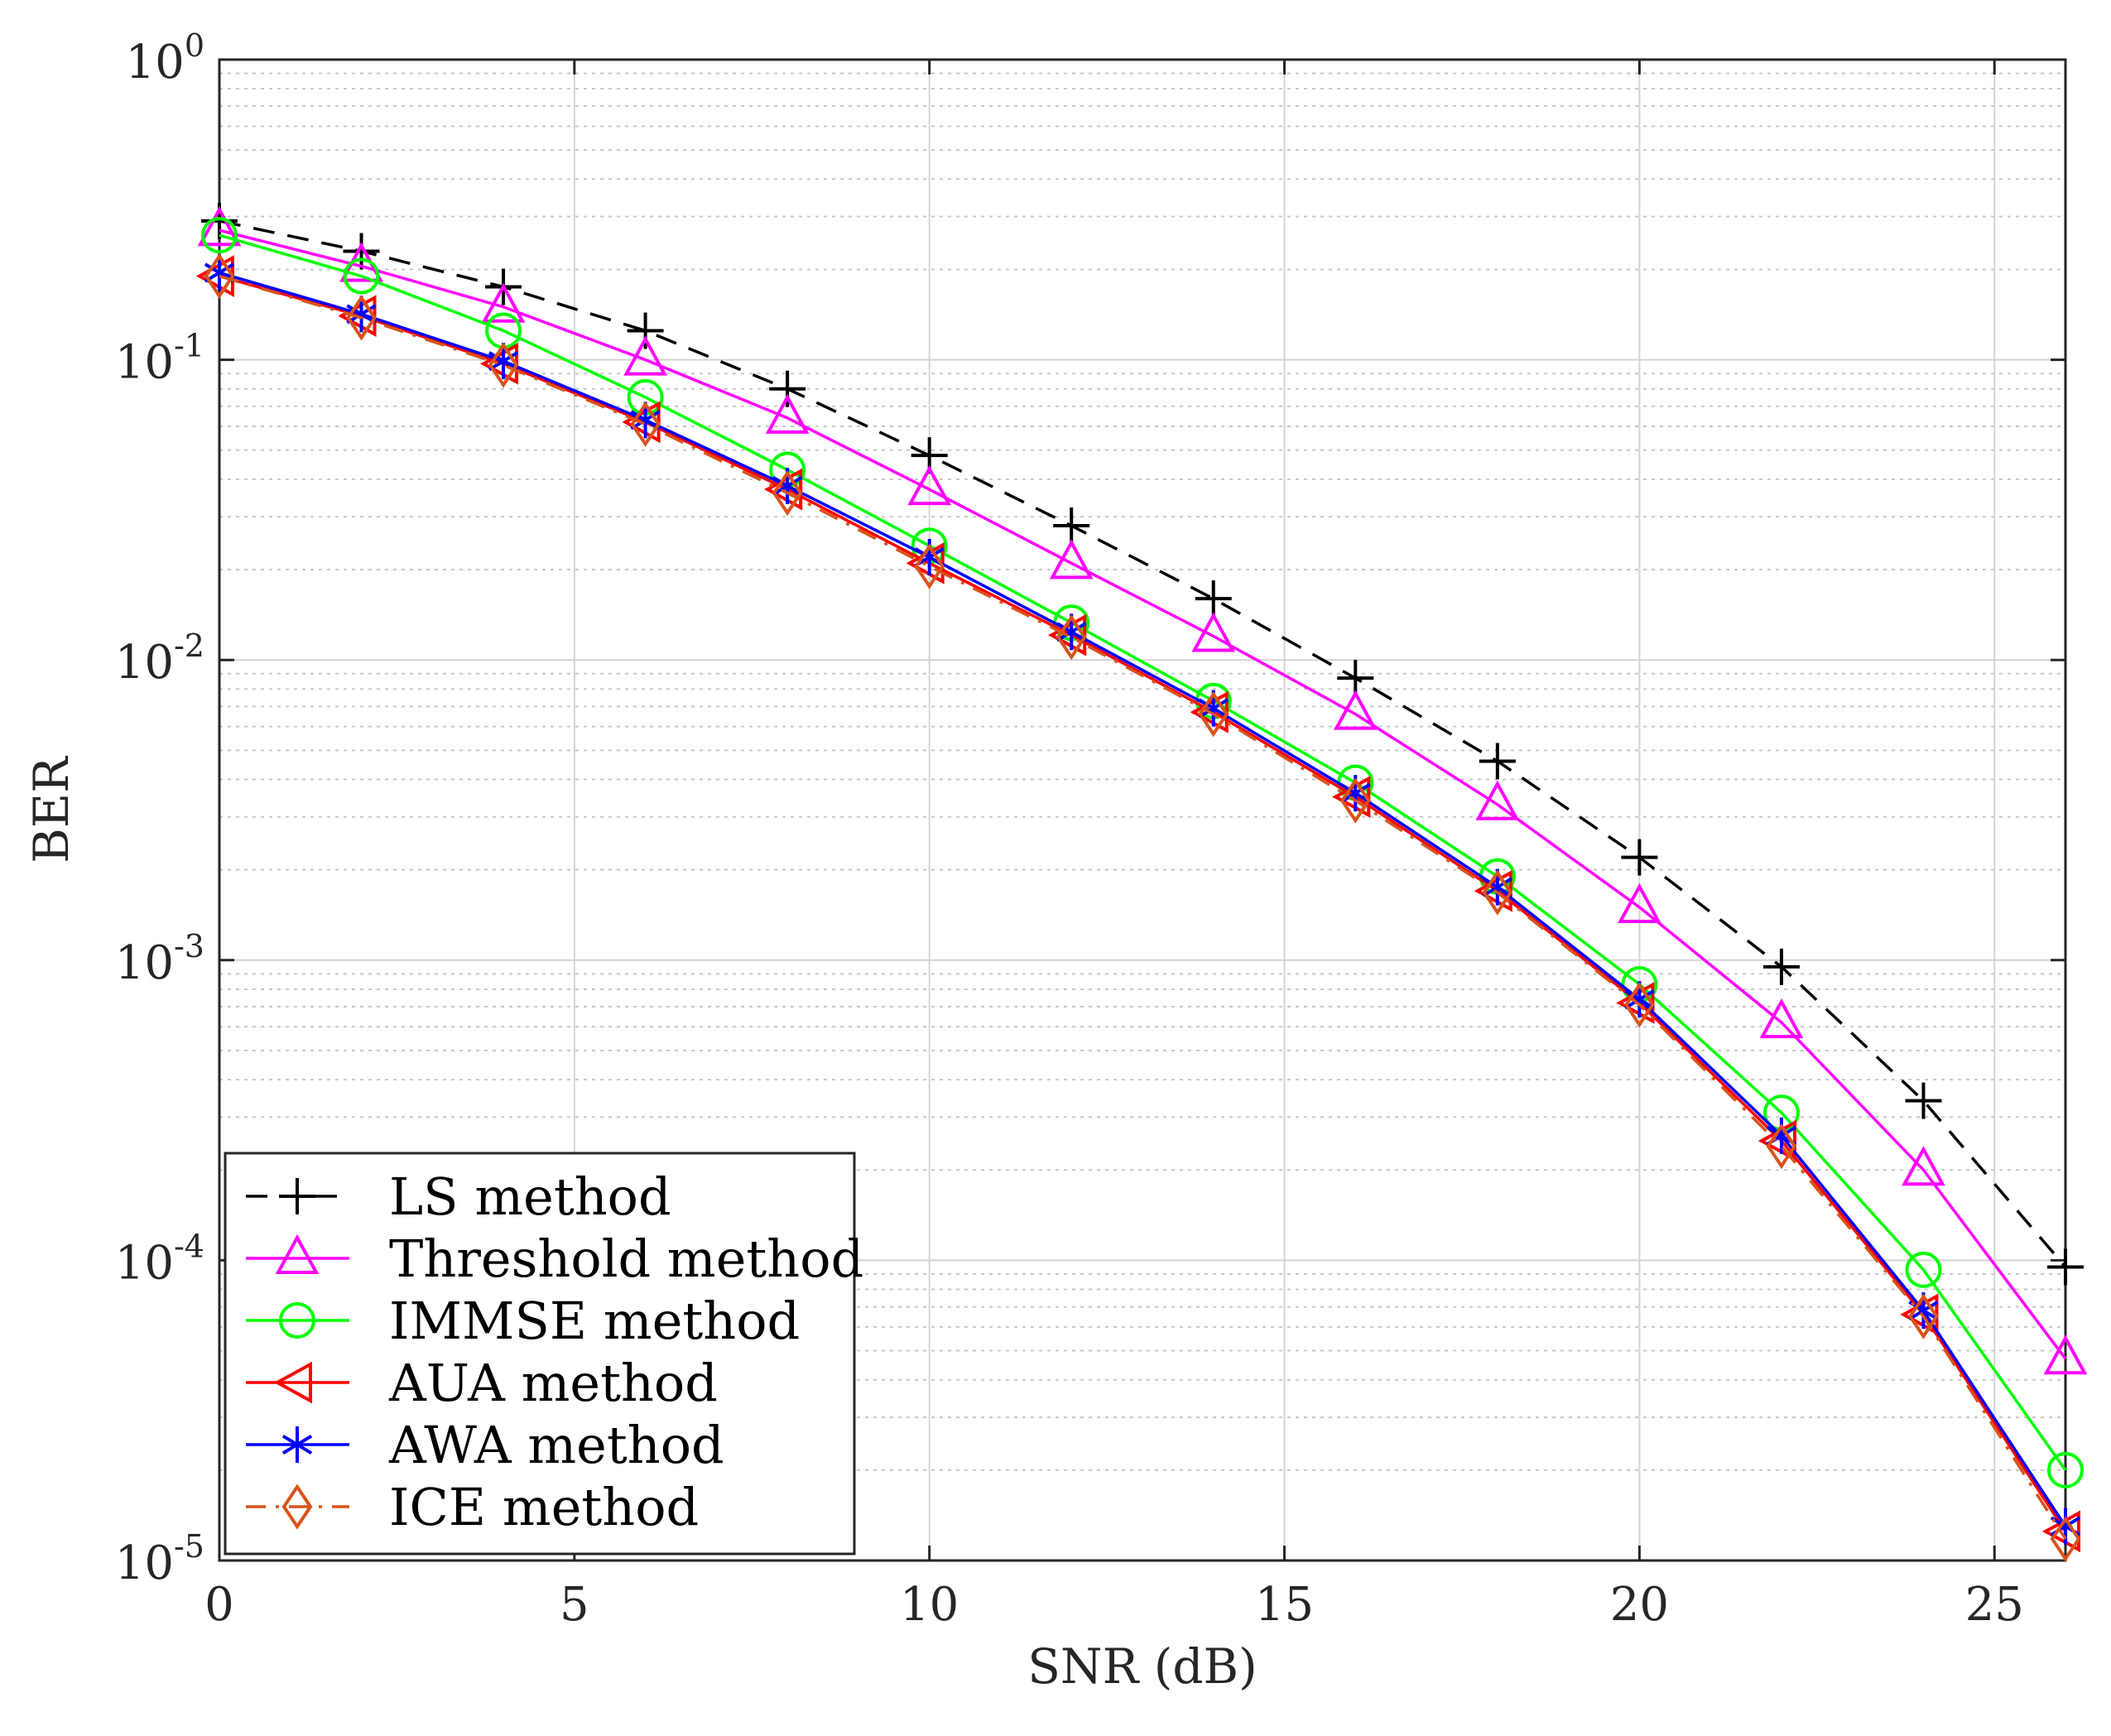 This screenshot has width=2111, height=1736. Describe the element at coordinates (544, 1507) in the screenshot. I see `legend-label-ice-method: ICE method` at that location.